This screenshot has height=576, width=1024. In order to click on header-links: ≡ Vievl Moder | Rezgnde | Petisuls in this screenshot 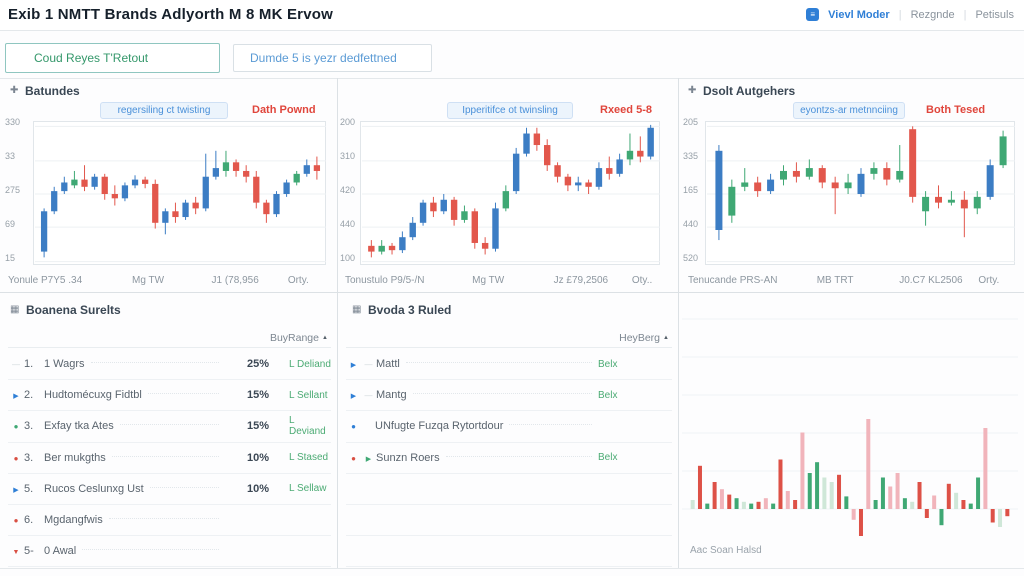, I will do `click(910, 14)`.